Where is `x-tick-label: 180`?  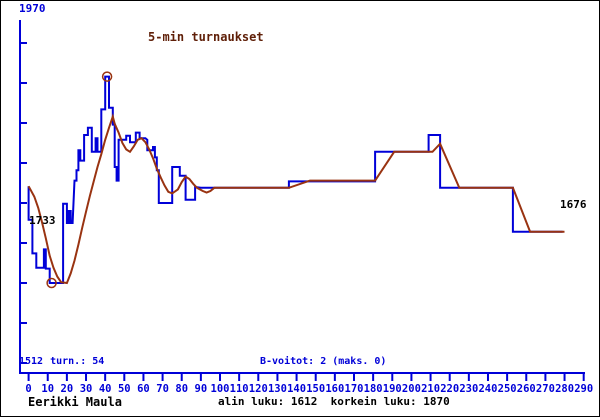
x-tick-label: 180 is located at coordinates (373, 389).